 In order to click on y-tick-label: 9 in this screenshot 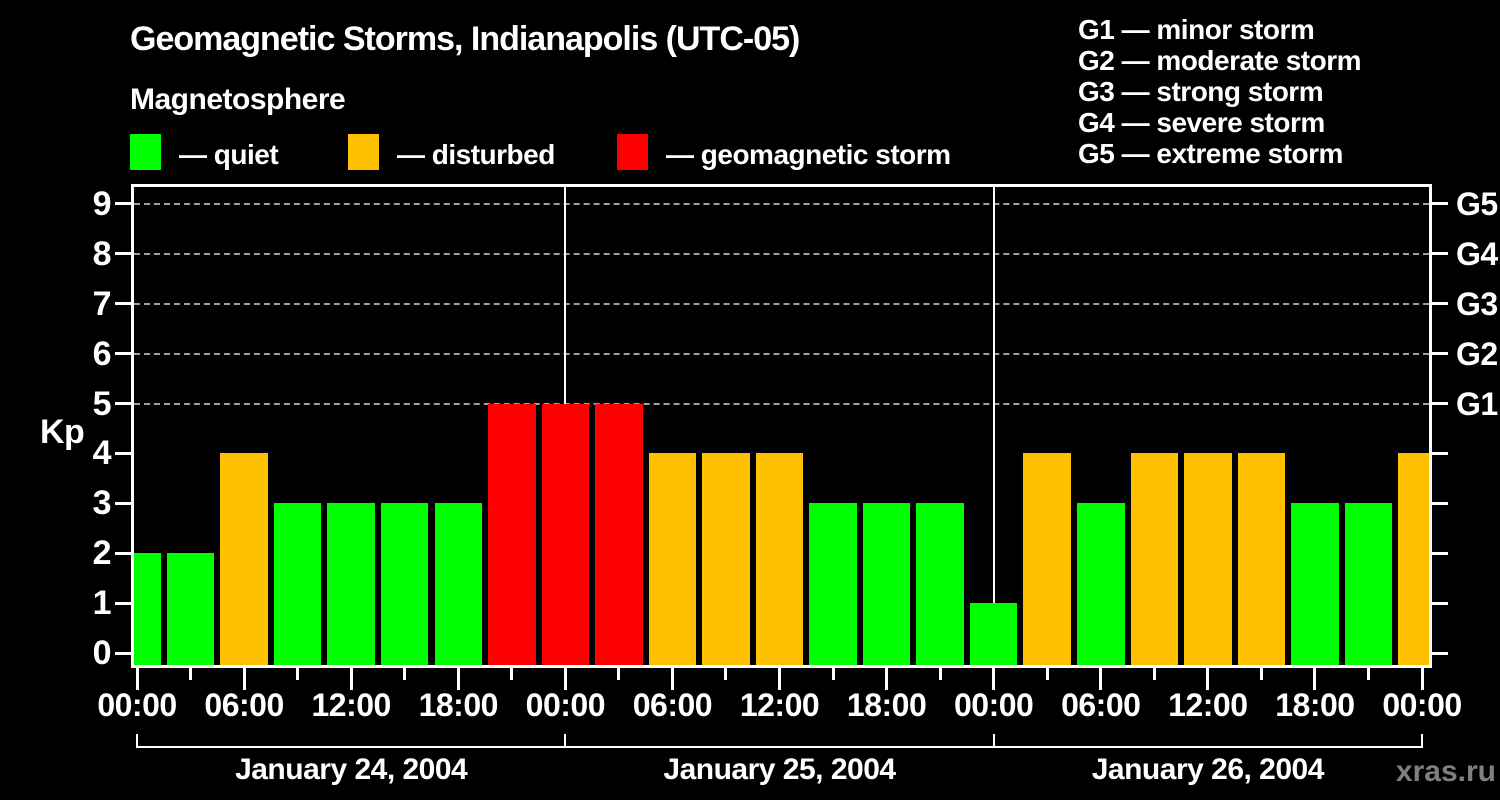, I will do `click(102, 203)`.